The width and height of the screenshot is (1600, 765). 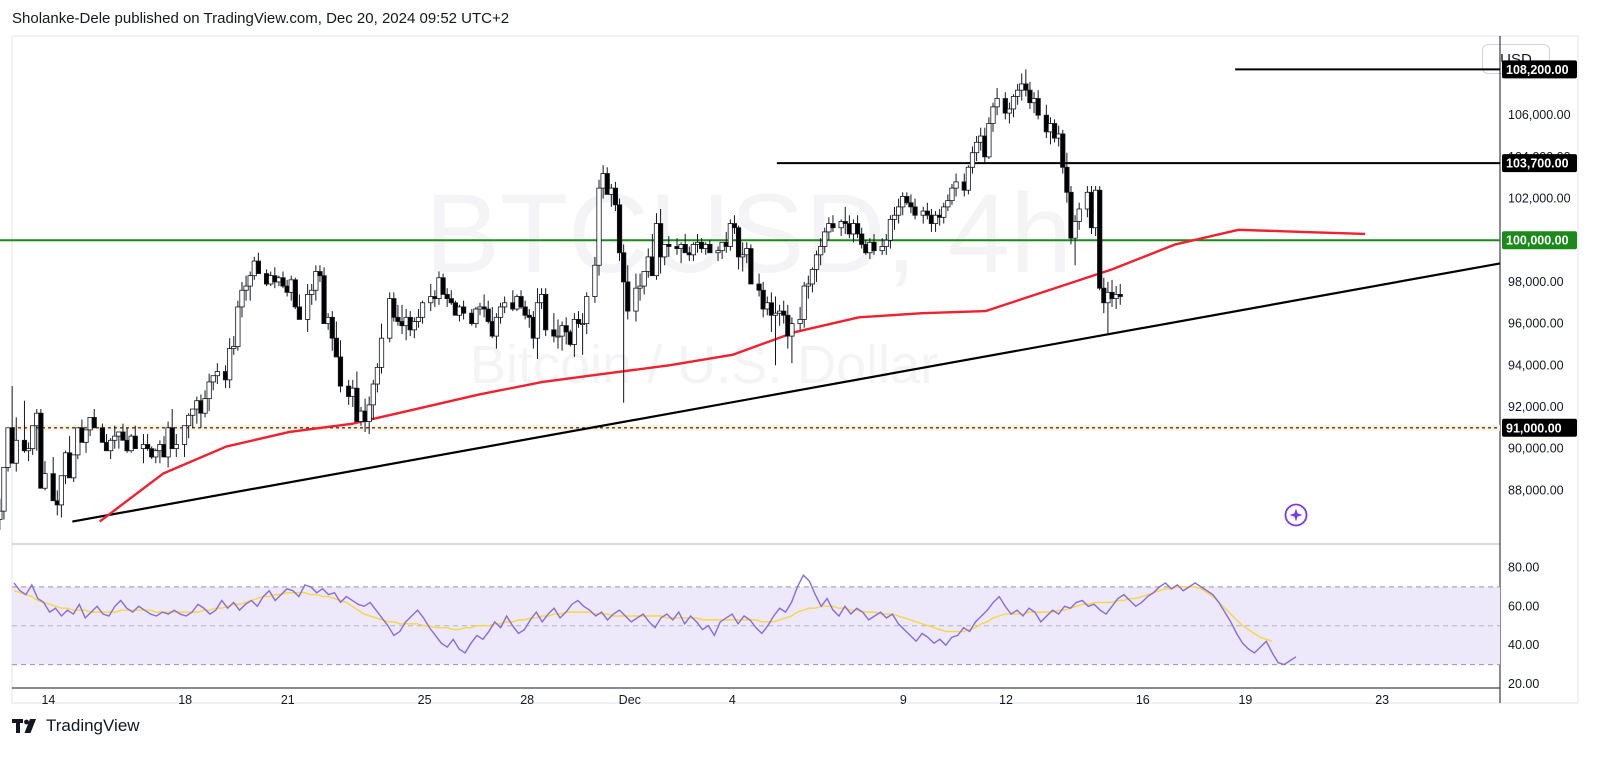 What do you see at coordinates (903, 700) in the screenshot?
I see `time-tick-label: 9` at bounding box center [903, 700].